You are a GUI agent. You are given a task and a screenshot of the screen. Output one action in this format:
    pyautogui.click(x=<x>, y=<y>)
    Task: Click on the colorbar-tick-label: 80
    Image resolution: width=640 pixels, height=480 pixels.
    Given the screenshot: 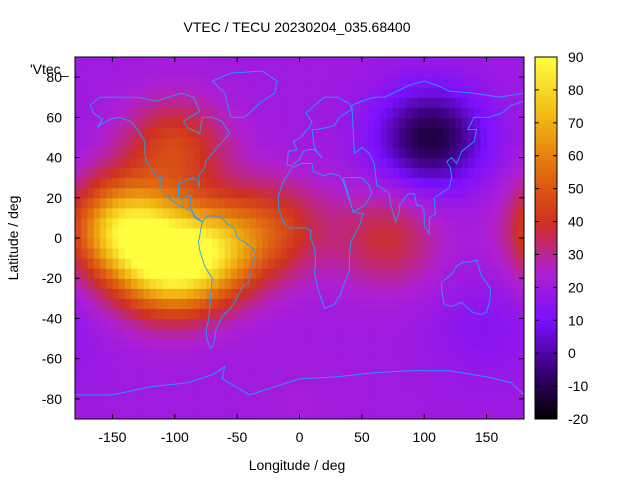 What is the action you would take?
    pyautogui.click(x=576, y=90)
    